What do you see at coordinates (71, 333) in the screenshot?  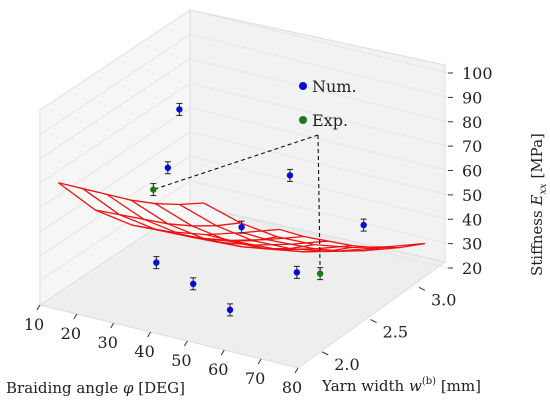 I see `x-tick-label: 20` at bounding box center [71, 333].